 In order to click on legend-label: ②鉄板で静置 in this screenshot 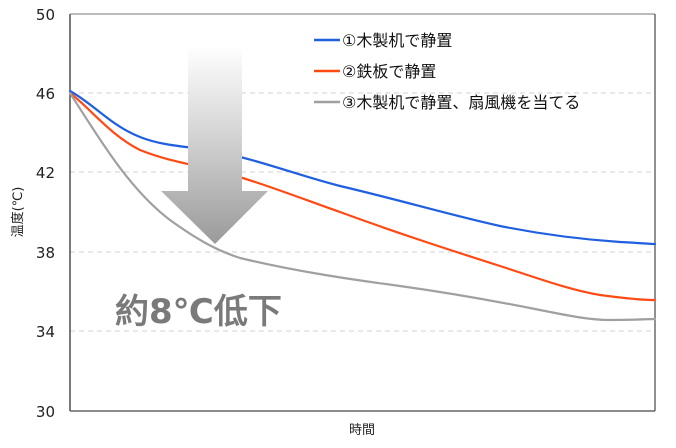, I will do `click(389, 71)`.